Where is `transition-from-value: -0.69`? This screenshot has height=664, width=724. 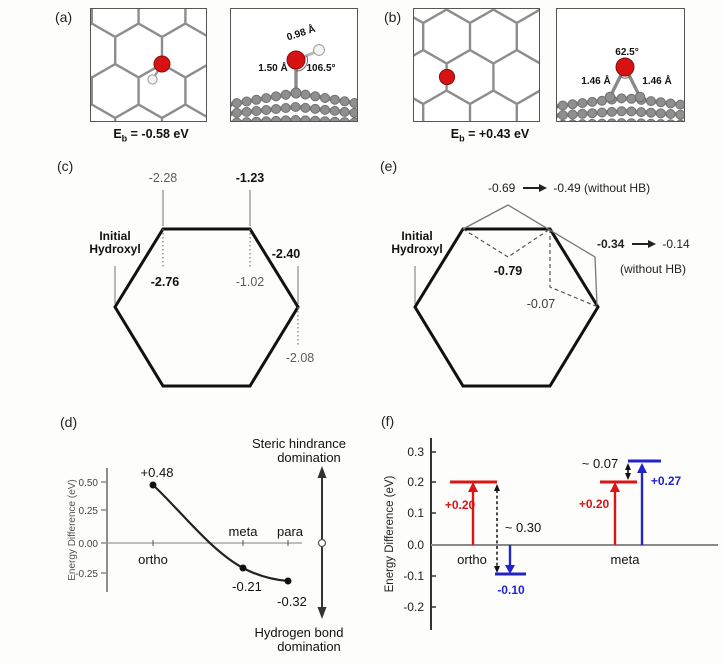
transition-from-value: -0.69 is located at coordinates (502, 188).